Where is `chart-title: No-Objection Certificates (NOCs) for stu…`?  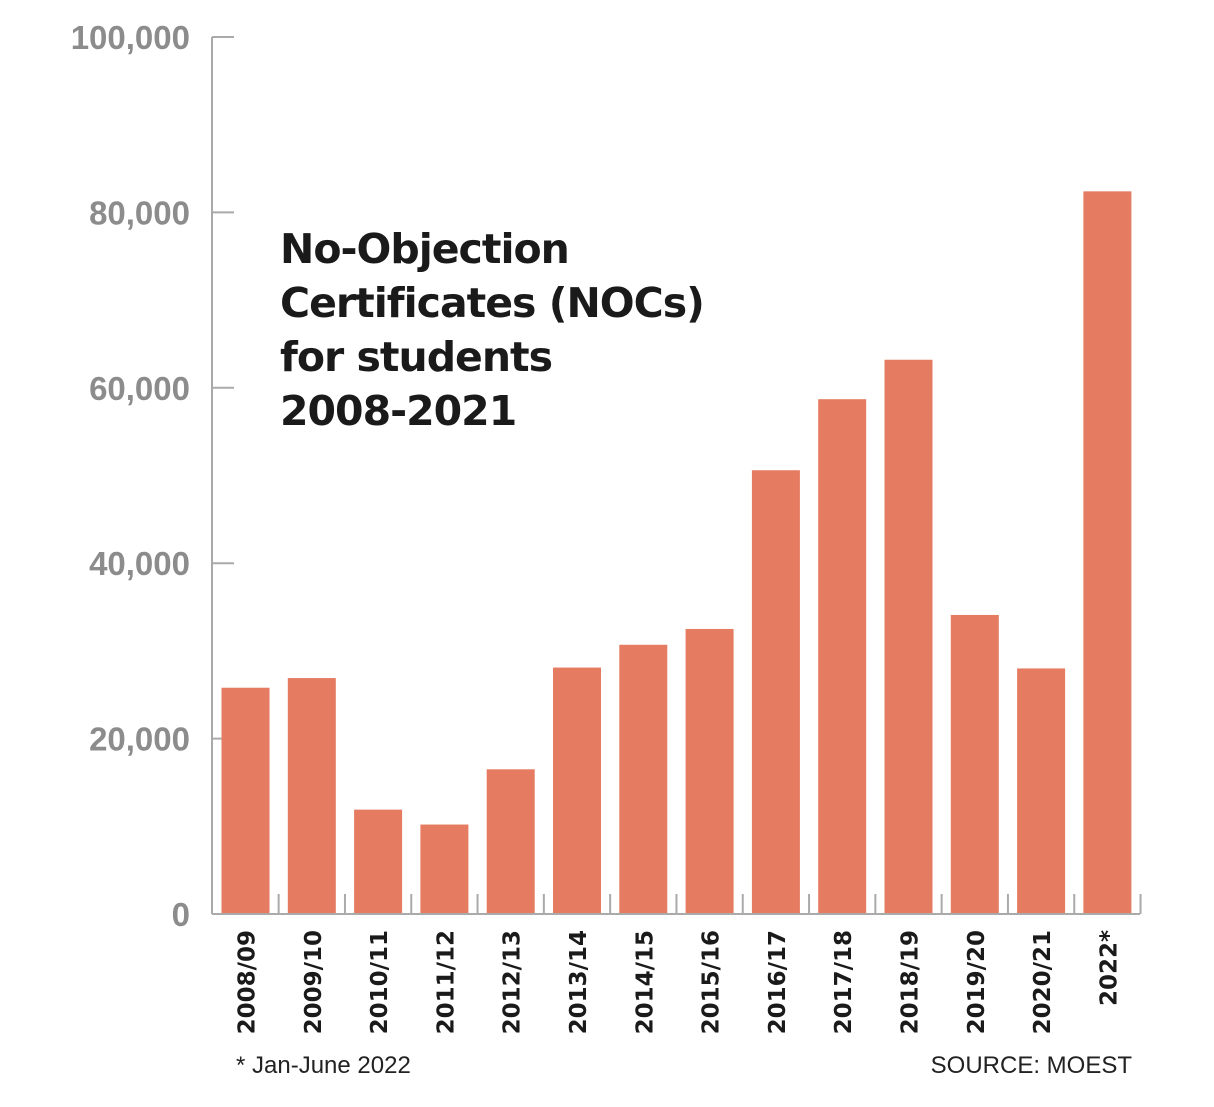
chart-title: No-Objection Certificates (NOCs) for stu… is located at coordinates (492, 330).